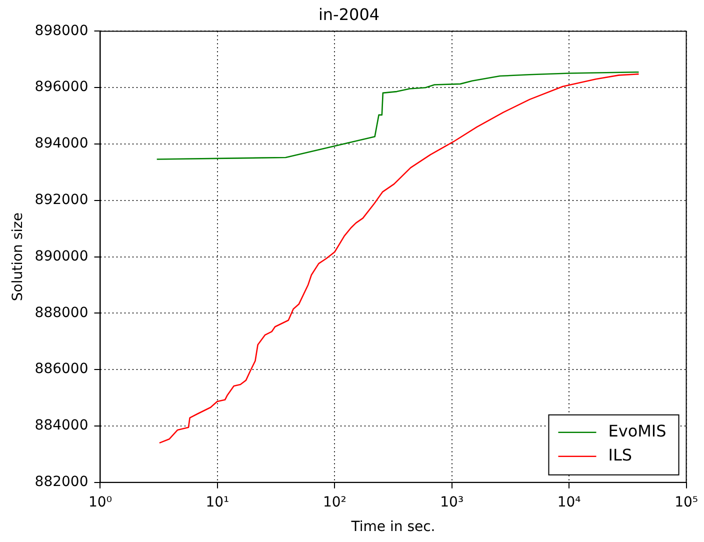 The image size is (704, 542). I want to click on legend-label: EvoMIS, so click(637, 431).